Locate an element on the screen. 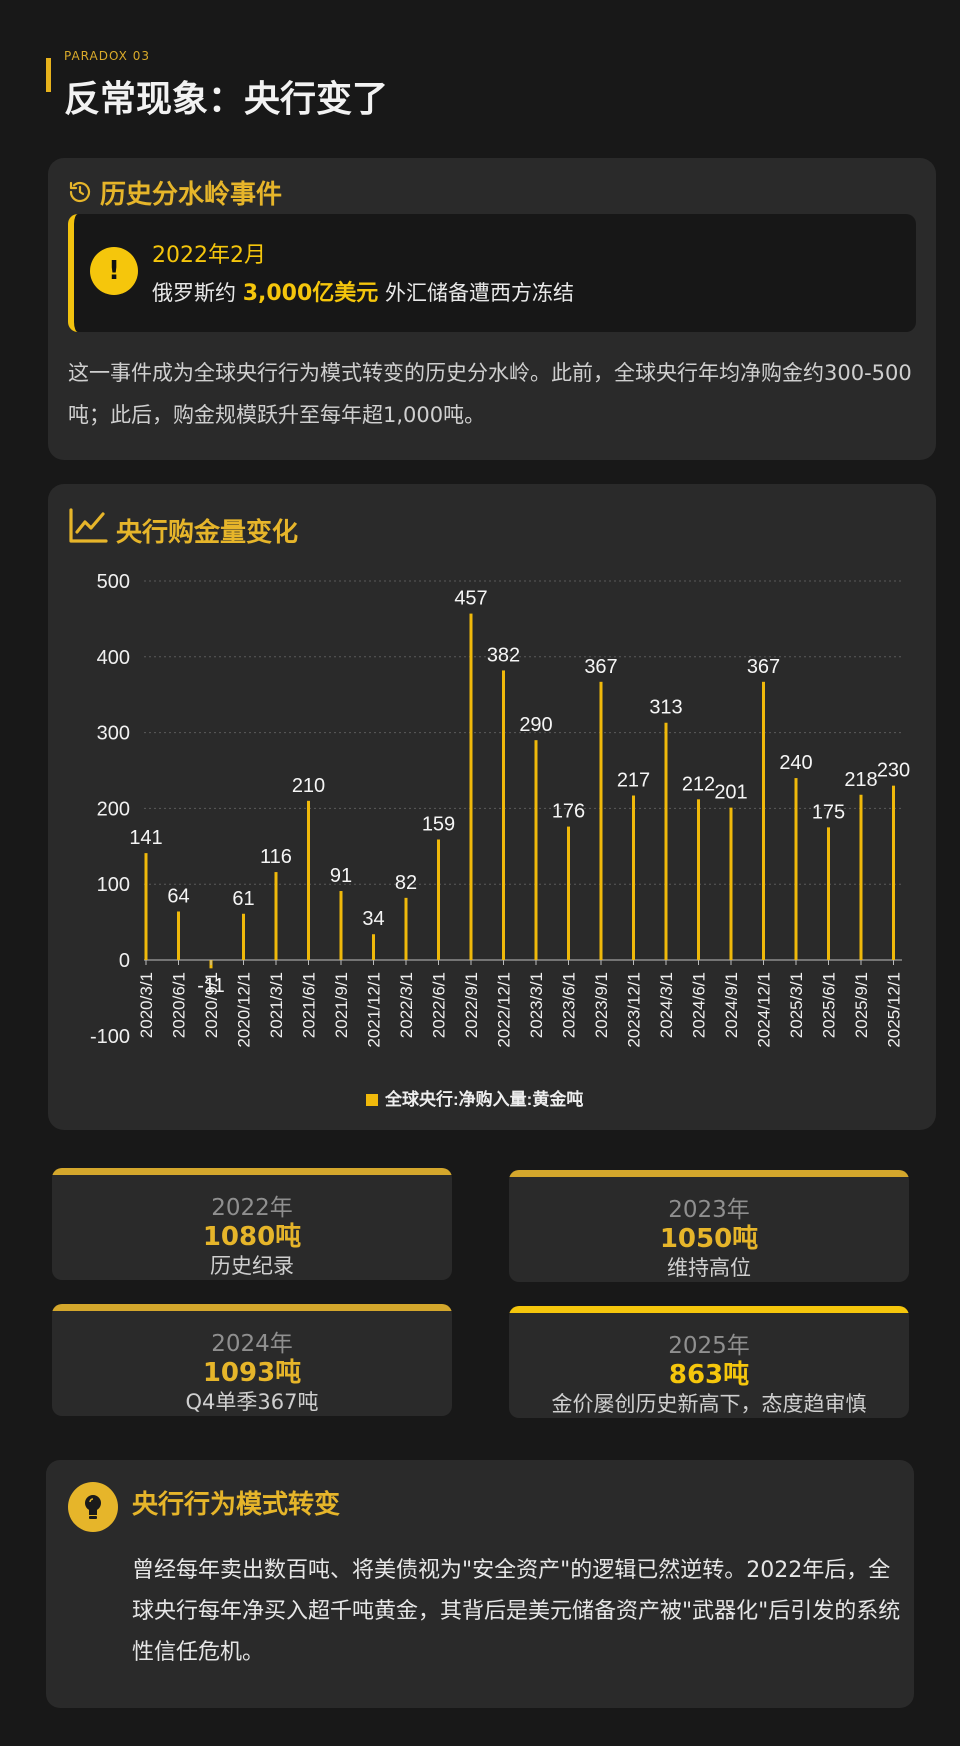  x-tick-label: 2025/12/1 is located at coordinates (894, 1010).